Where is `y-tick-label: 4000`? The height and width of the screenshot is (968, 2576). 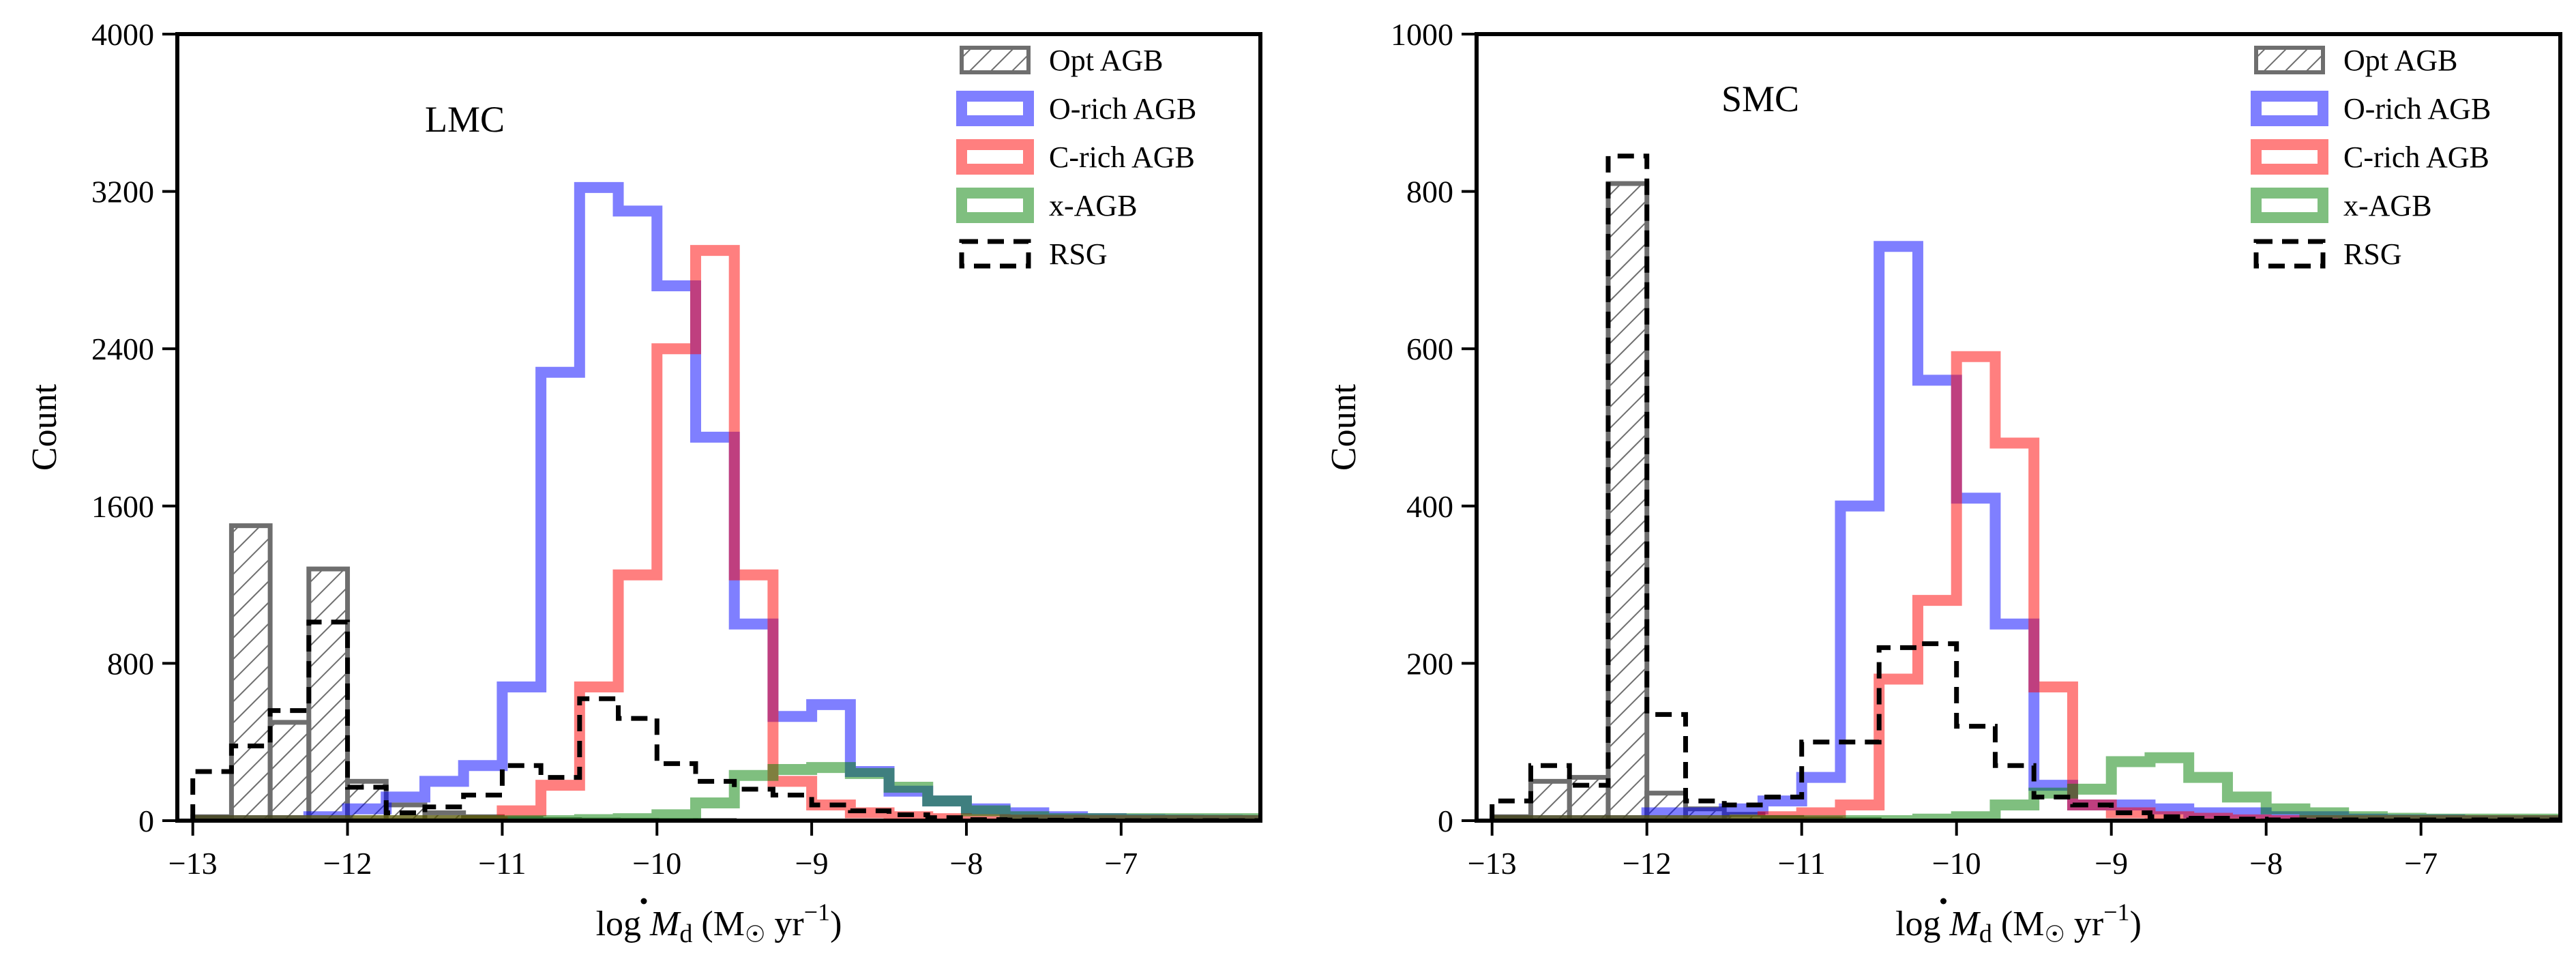 y-tick-label: 4000 is located at coordinates (122, 34).